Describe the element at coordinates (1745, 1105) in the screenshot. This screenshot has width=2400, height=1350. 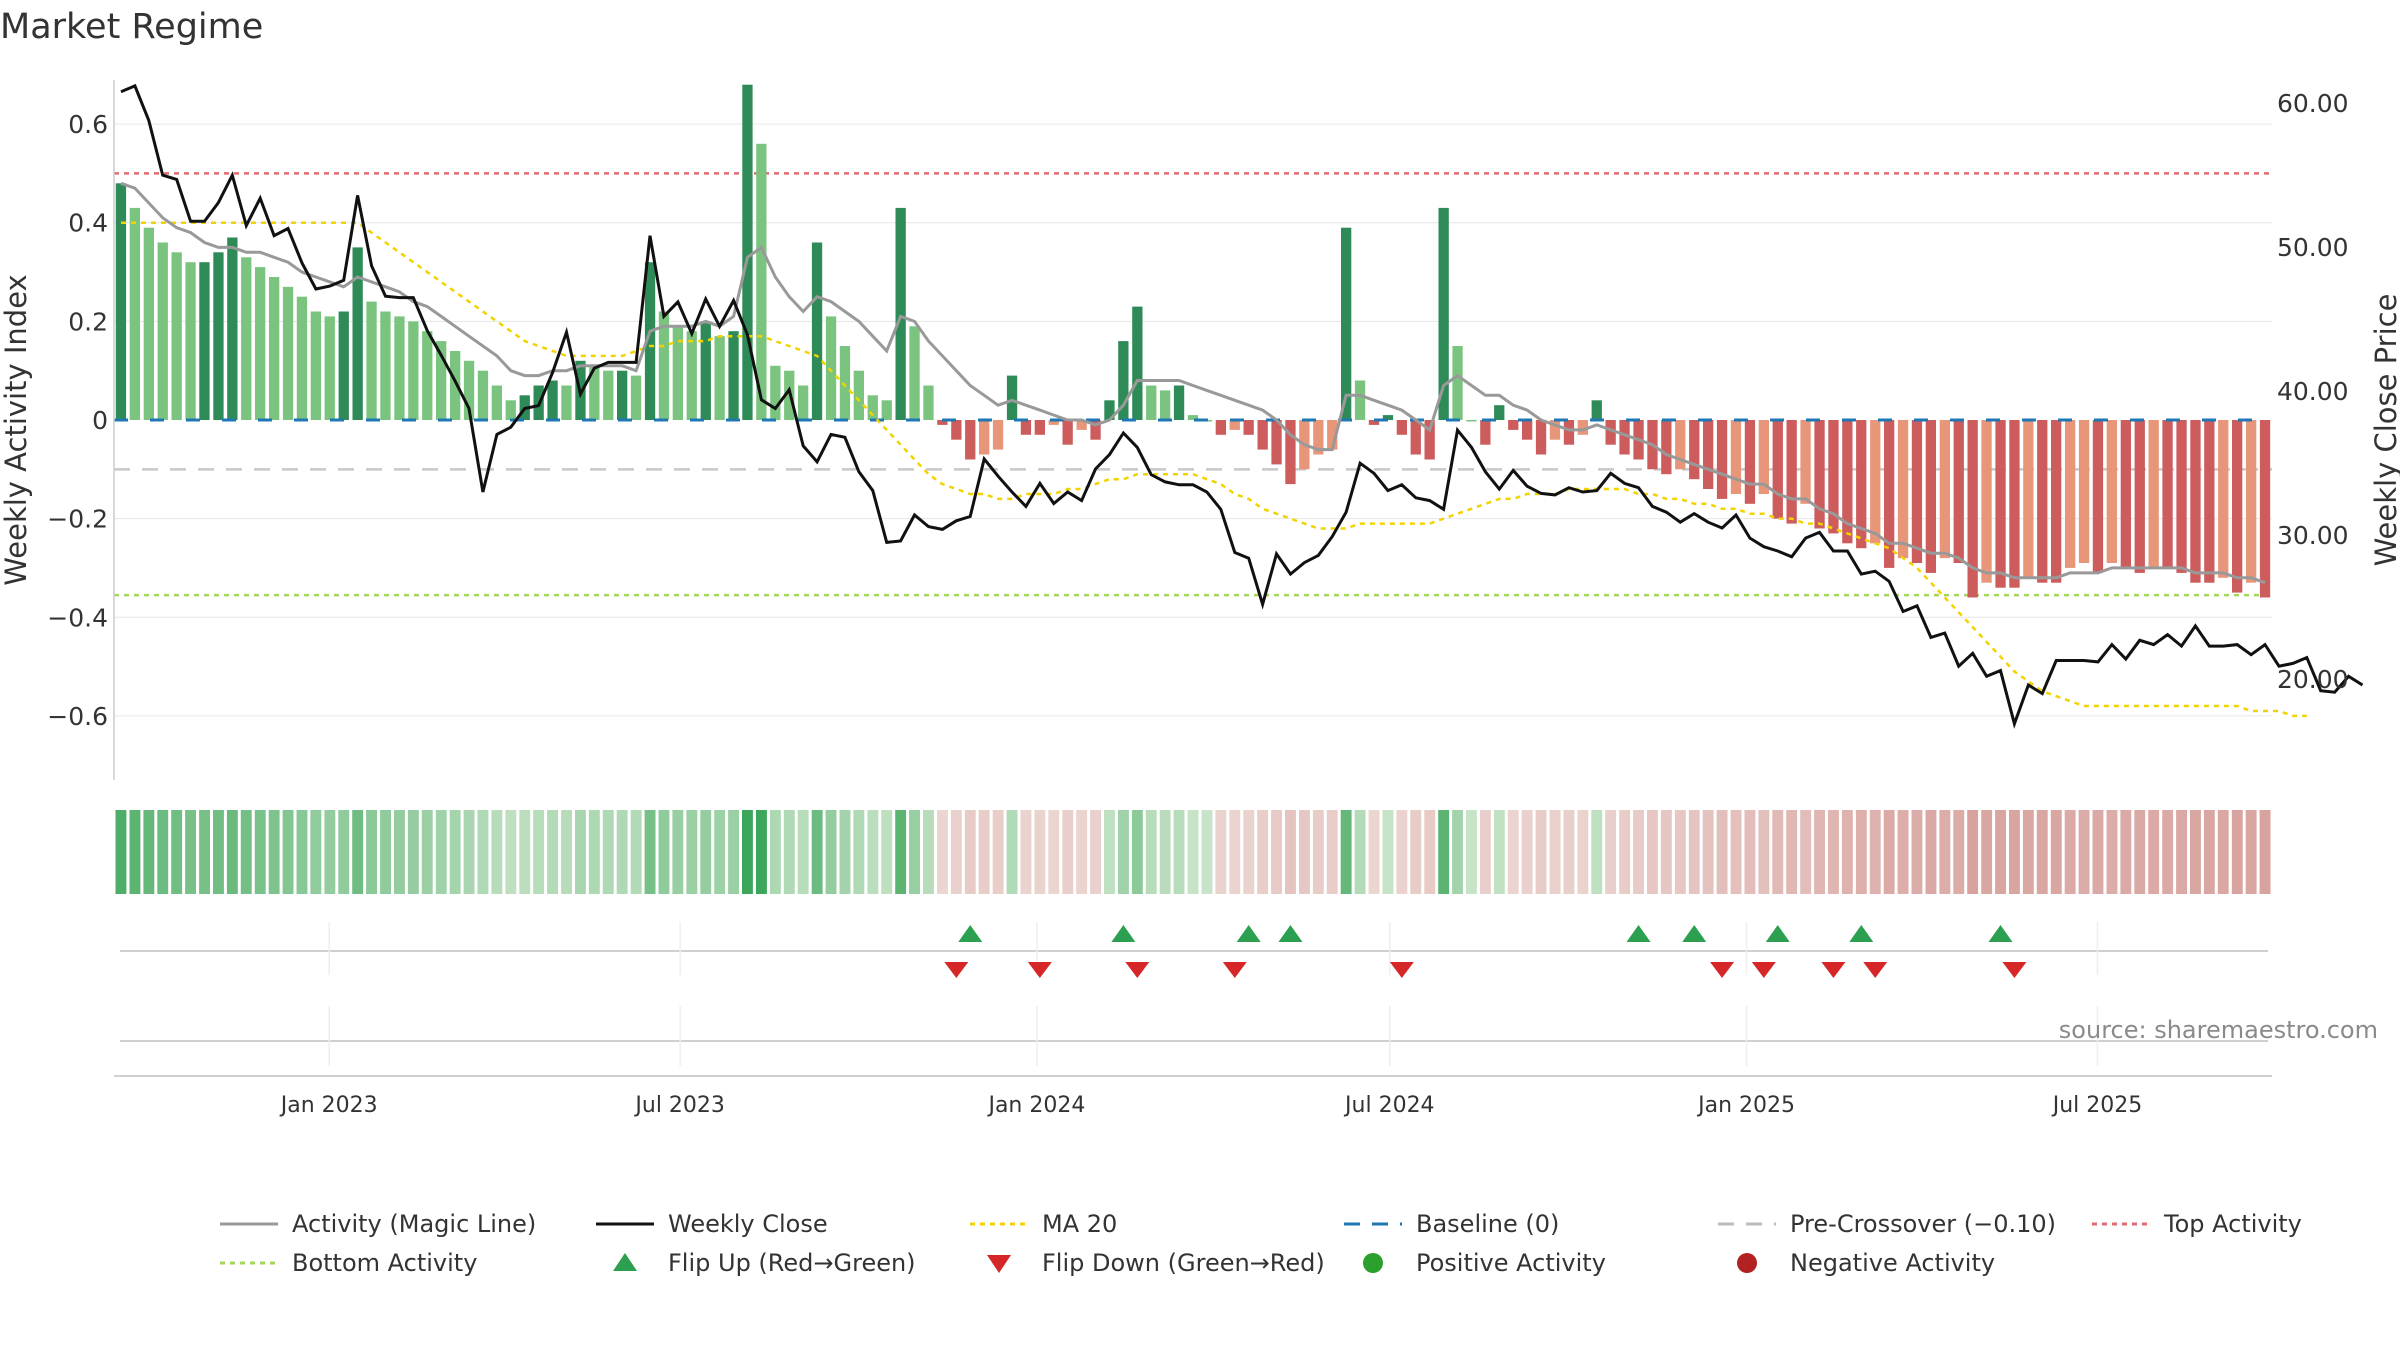
I see `x-tick-4: Jan 2025` at that location.